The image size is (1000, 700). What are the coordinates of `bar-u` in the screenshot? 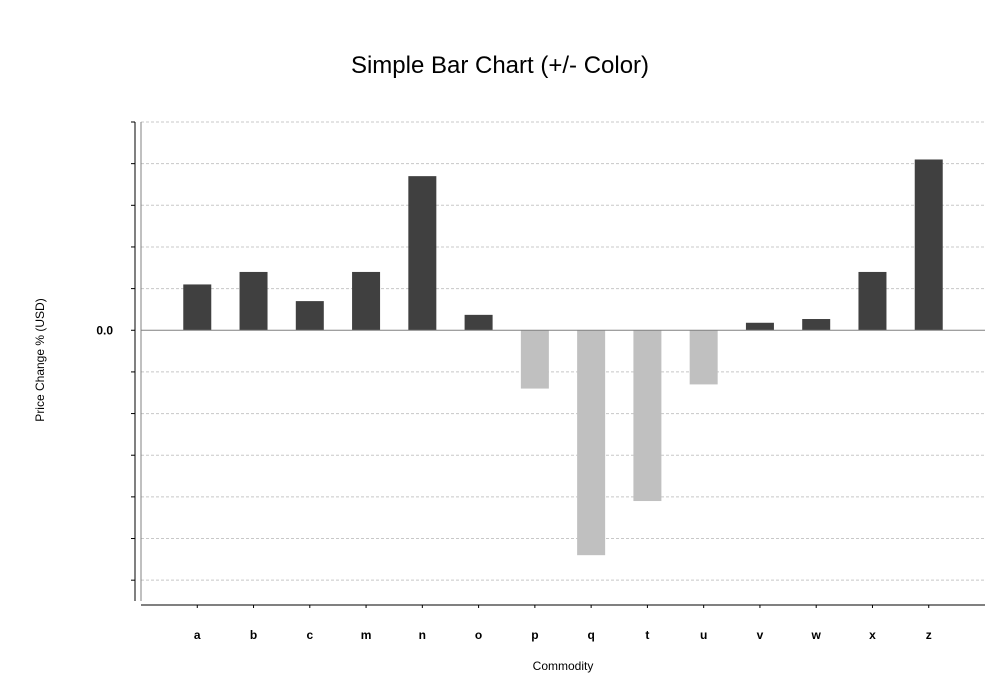 It's located at (703, 357).